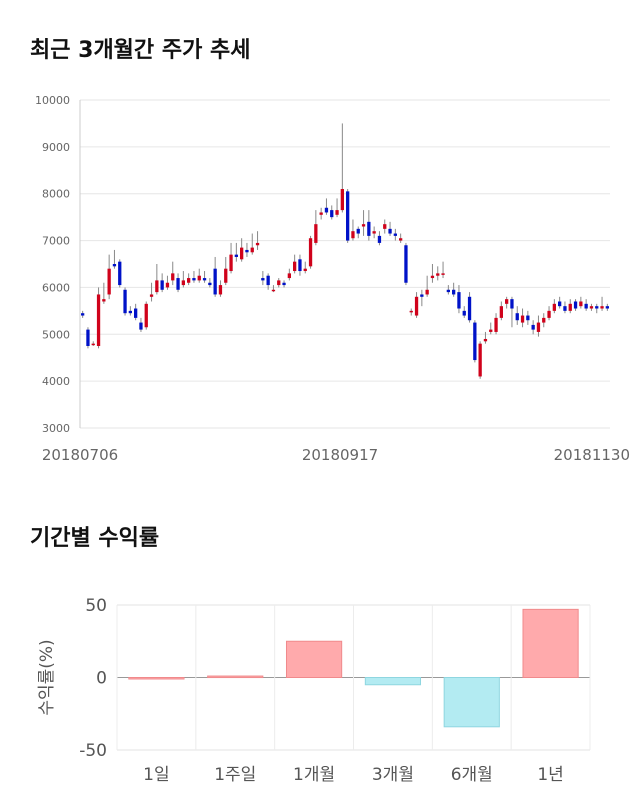 Image resolution: width=640 pixels, height=810 pixels. What do you see at coordinates (140, 50) in the screenshot?
I see `price-trend-title: 최근 3개월간 주가 추세` at bounding box center [140, 50].